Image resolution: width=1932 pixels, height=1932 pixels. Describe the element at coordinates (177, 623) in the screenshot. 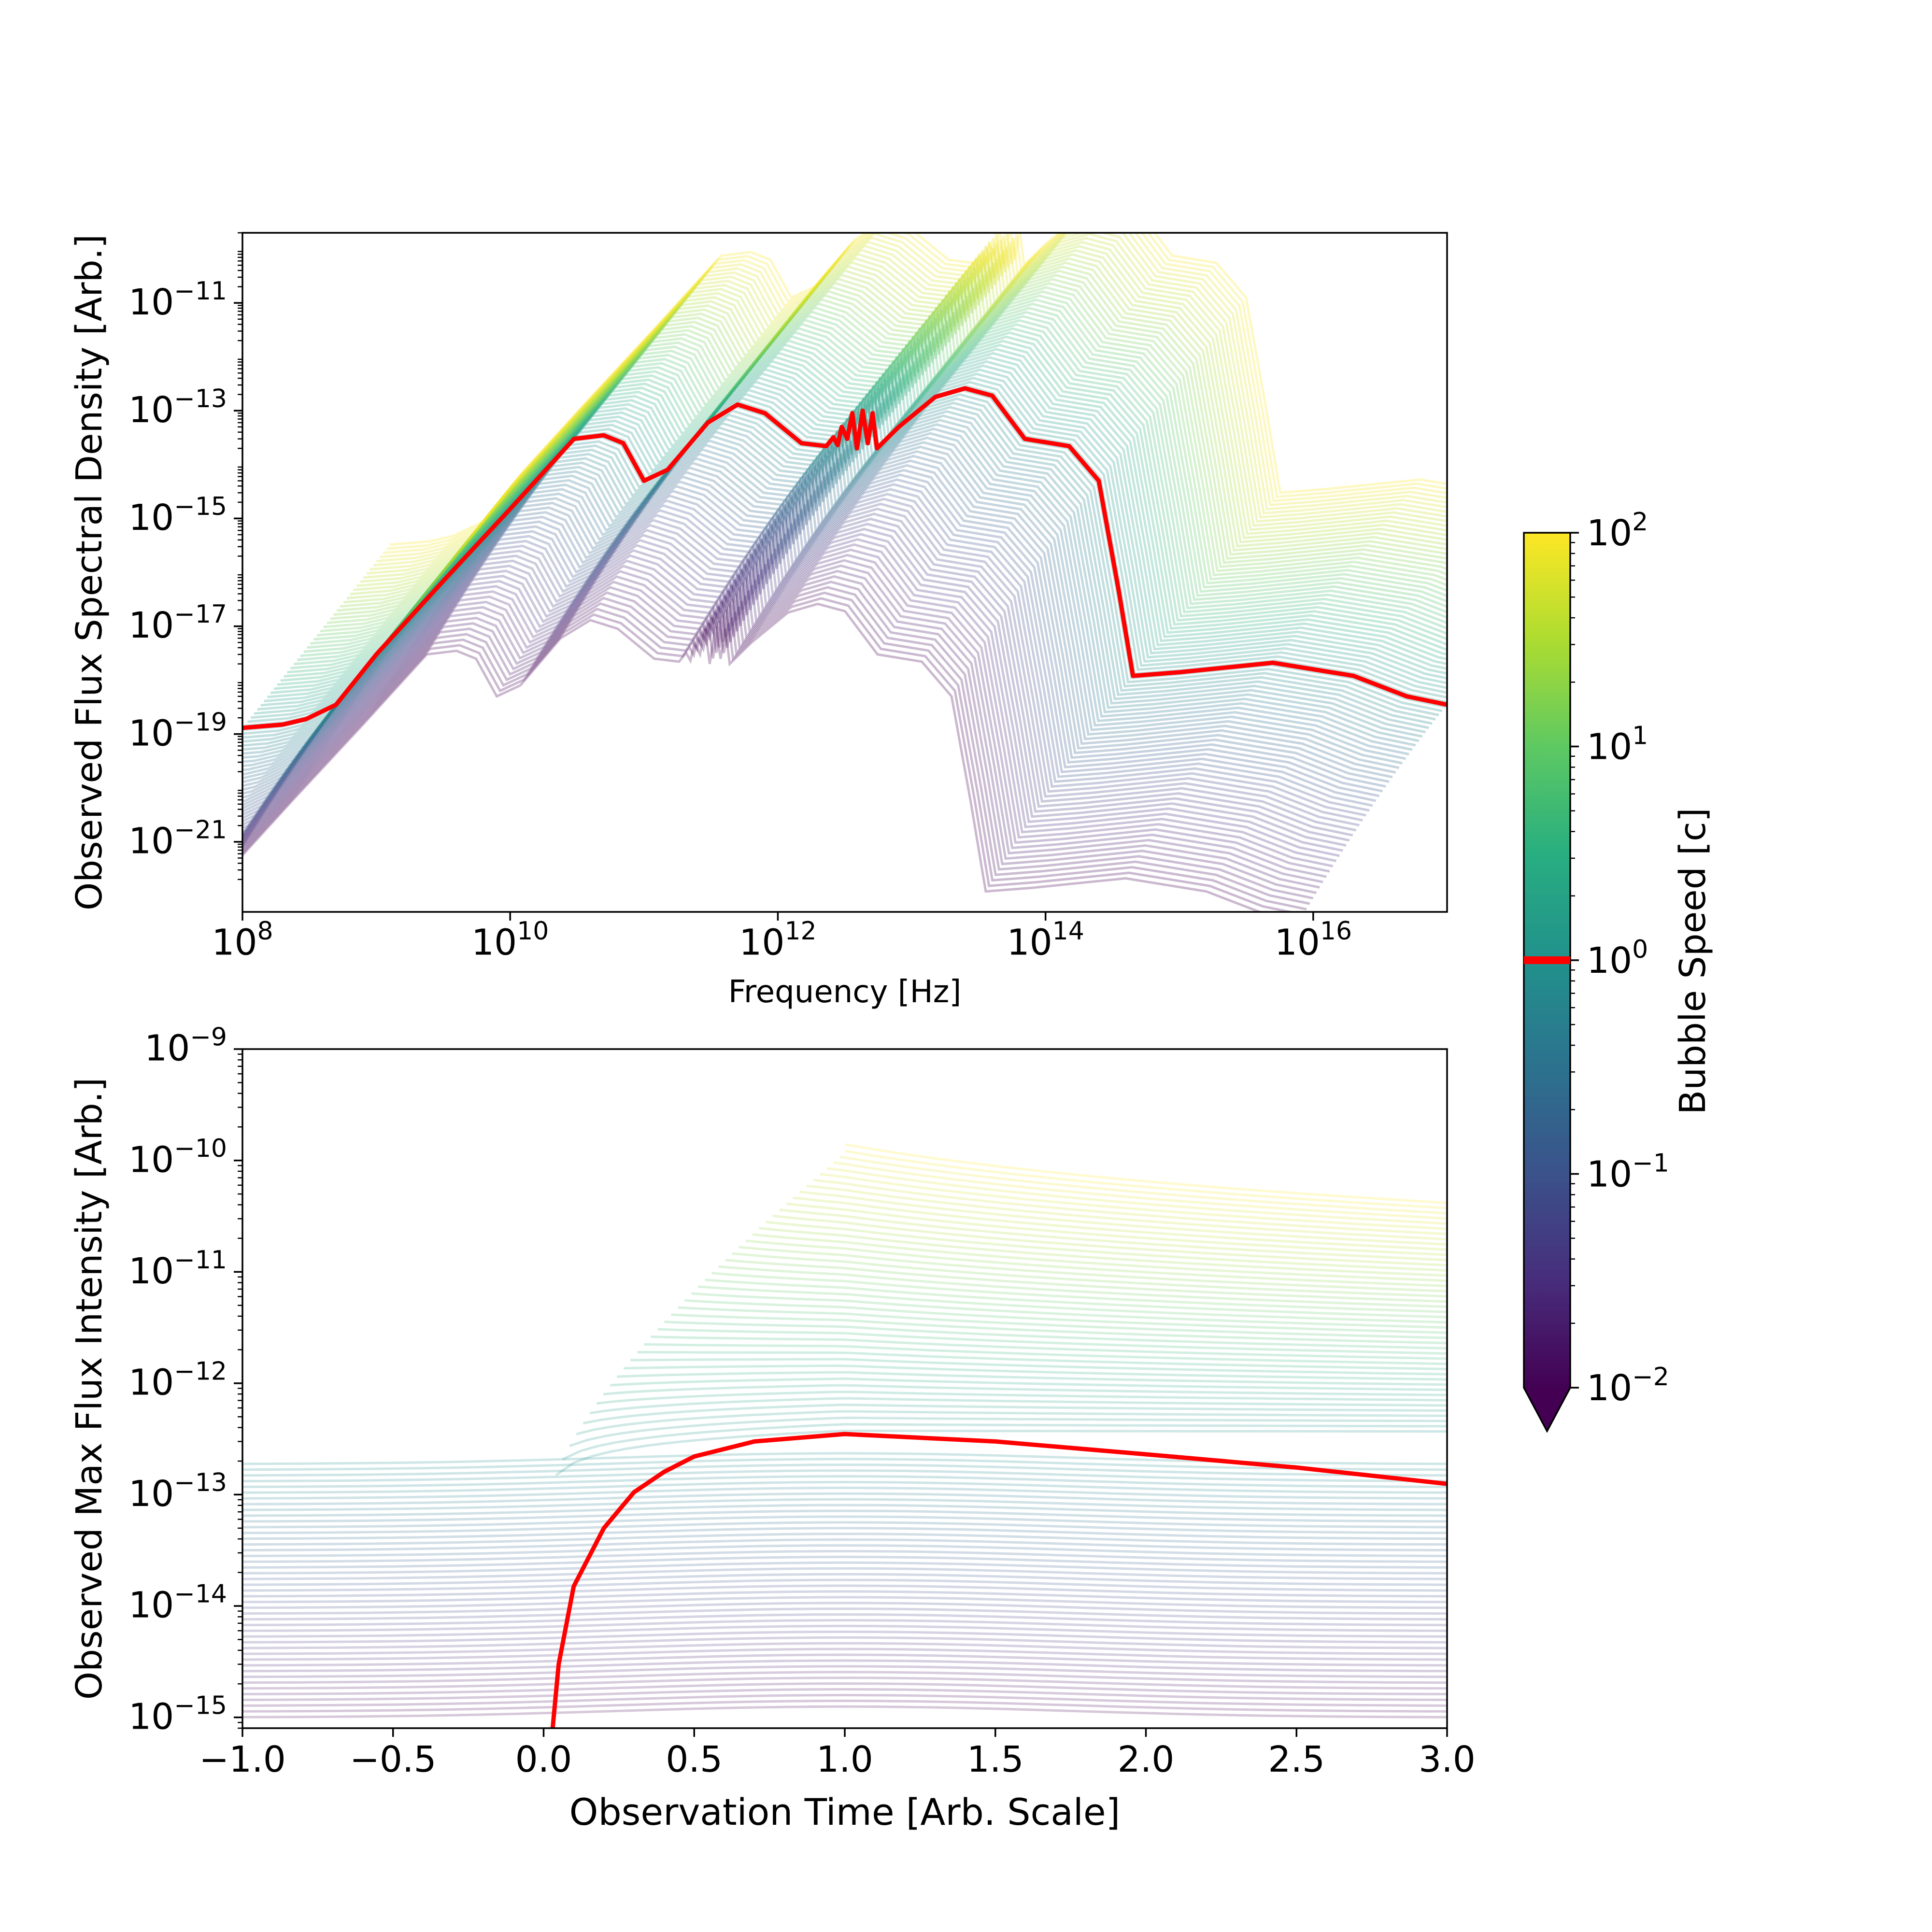

I see `y-tick-label: 10−17` at that location.